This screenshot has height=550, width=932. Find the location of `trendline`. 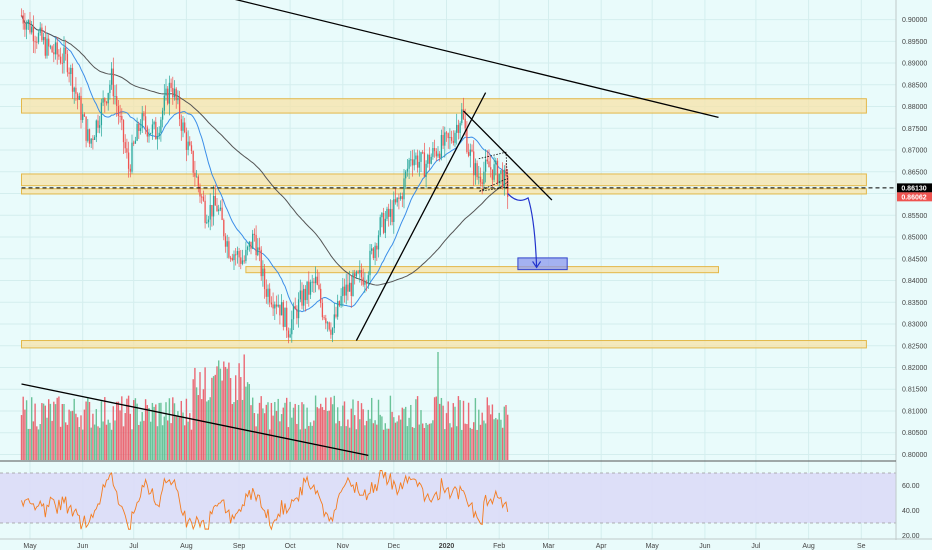

trendline is located at coordinates (508, 155).